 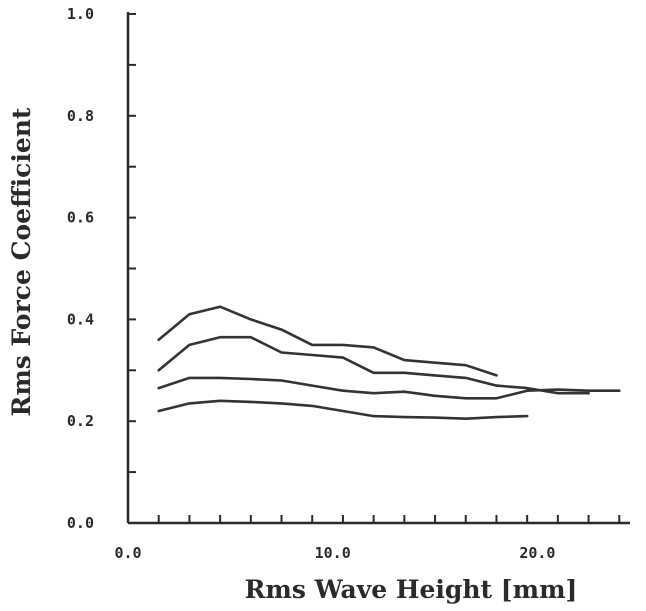 What do you see at coordinates (537, 553) in the screenshot?
I see `x-tick-label: 20.0` at bounding box center [537, 553].